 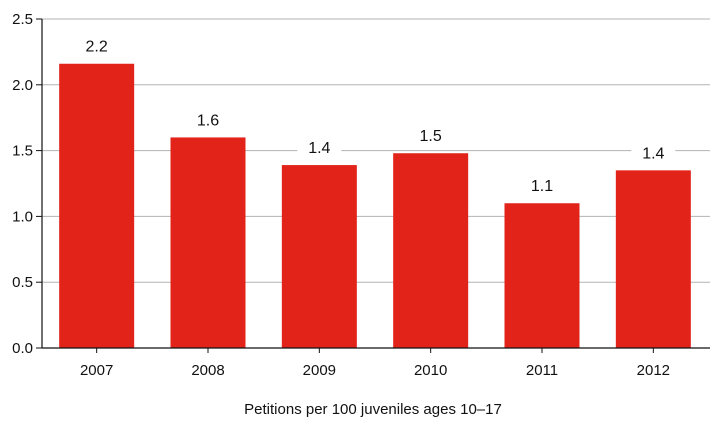 What do you see at coordinates (373, 409) in the screenshot?
I see `x-axis-title: Petitions per 100 juveniles ages 10–17` at bounding box center [373, 409].